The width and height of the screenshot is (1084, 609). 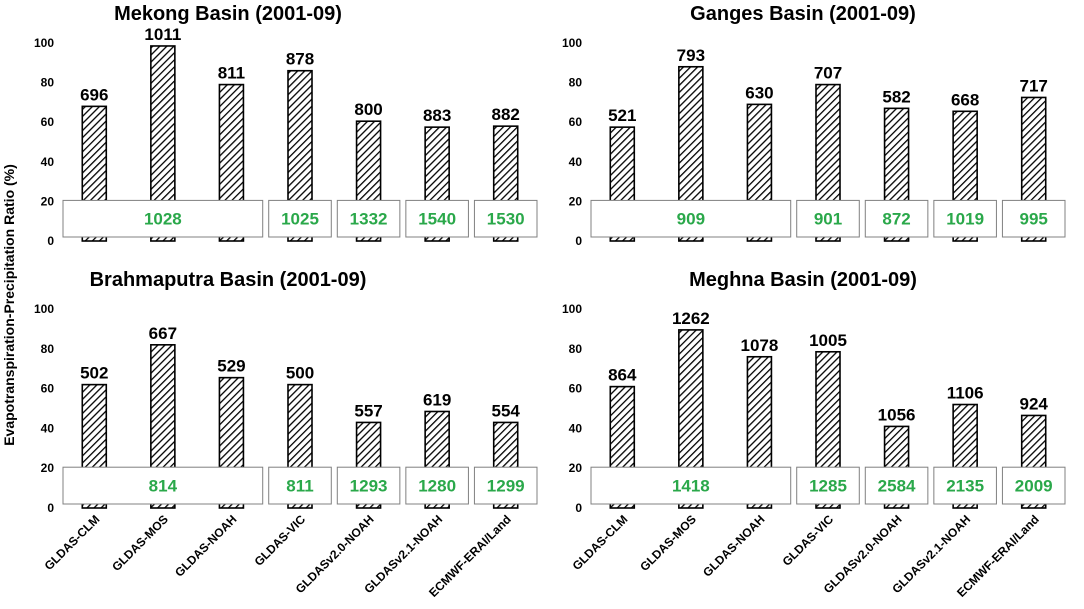 I want to click on precipitation-label: 1019, so click(x=965, y=219).